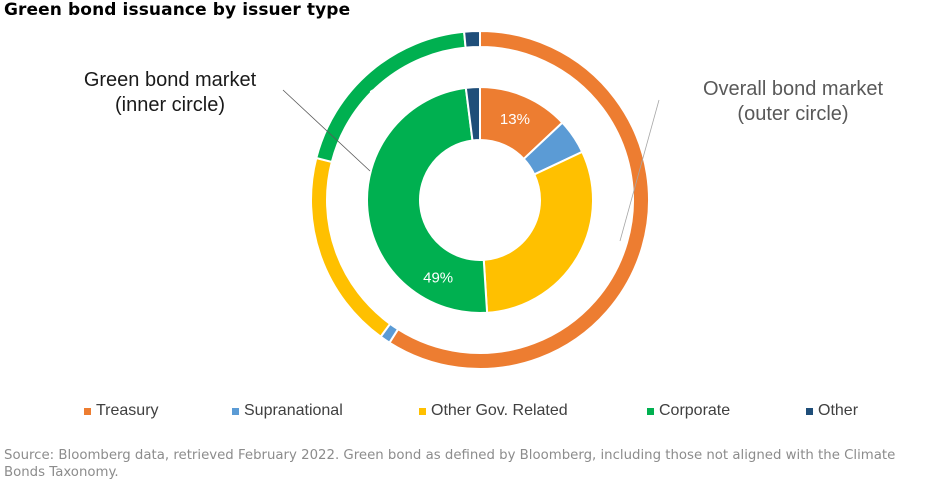 The height and width of the screenshot is (489, 934). I want to click on legend-label-other: Other, so click(838, 410).